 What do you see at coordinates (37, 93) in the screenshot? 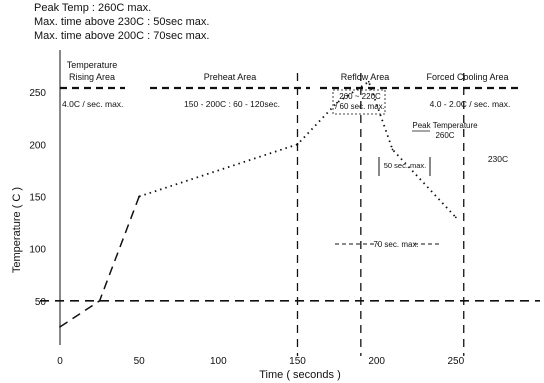
I see `y-tick-250: 250` at bounding box center [37, 93].